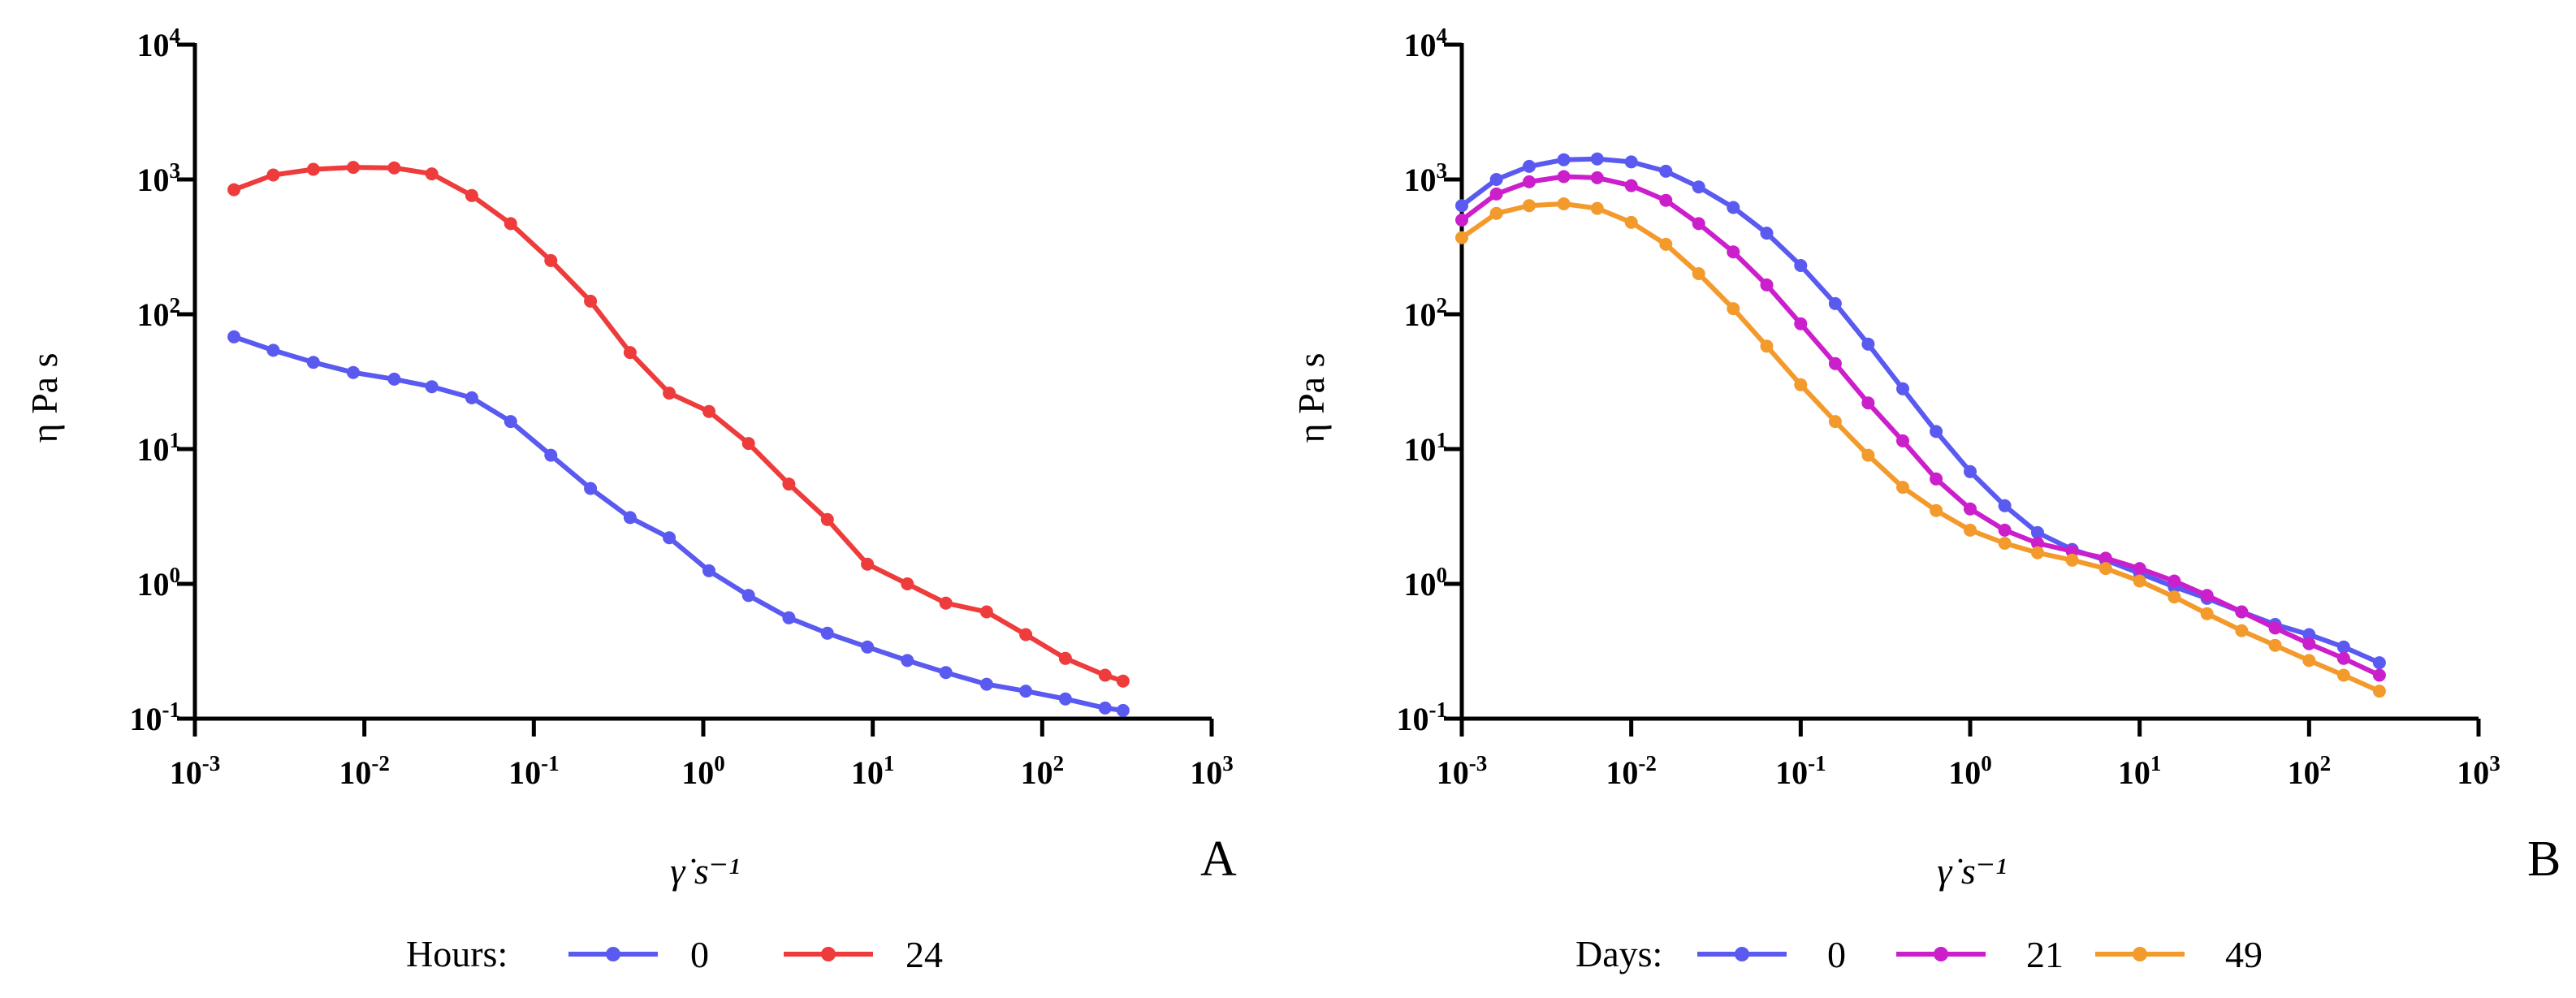 This screenshot has height=998, width=2576. What do you see at coordinates (2045, 954) in the screenshot?
I see `legend-label: 21` at bounding box center [2045, 954].